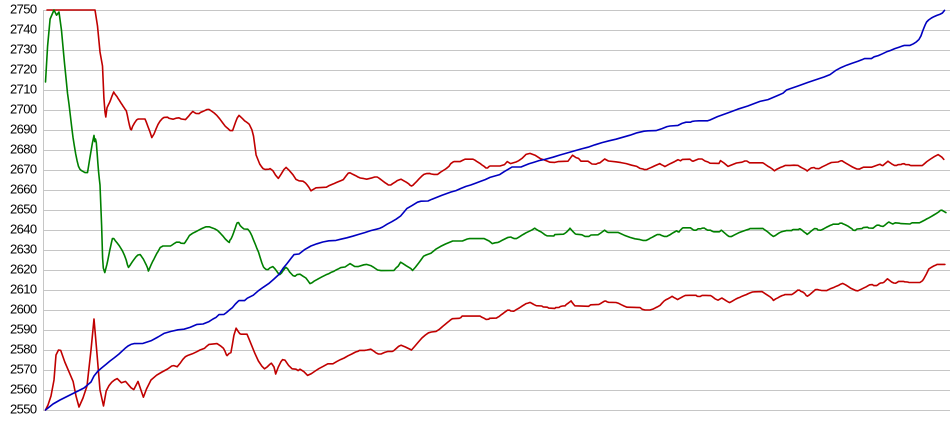  Describe the element at coordinates (23, 349) in the screenshot. I see `svg-text: 2580` at that location.